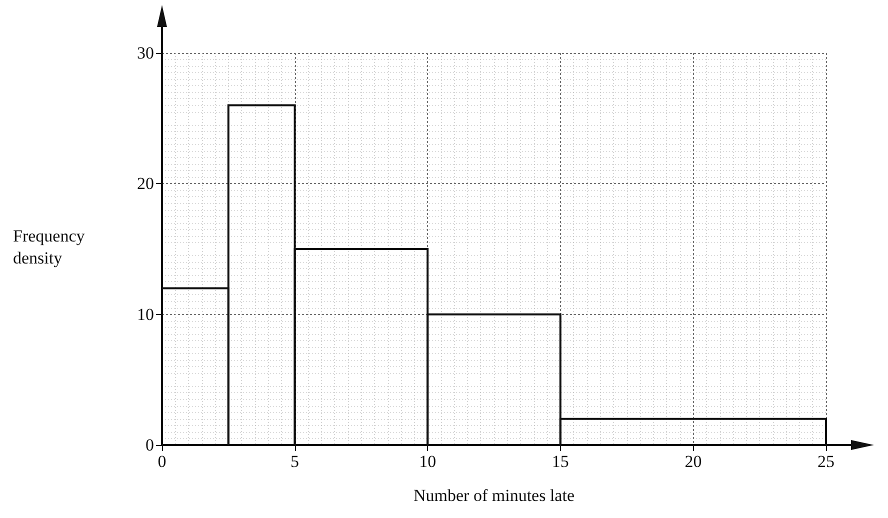 Image resolution: width=888 pixels, height=518 pixels. What do you see at coordinates (51, 247) in the screenshot?
I see `y-axis-title: Frequency density` at bounding box center [51, 247].